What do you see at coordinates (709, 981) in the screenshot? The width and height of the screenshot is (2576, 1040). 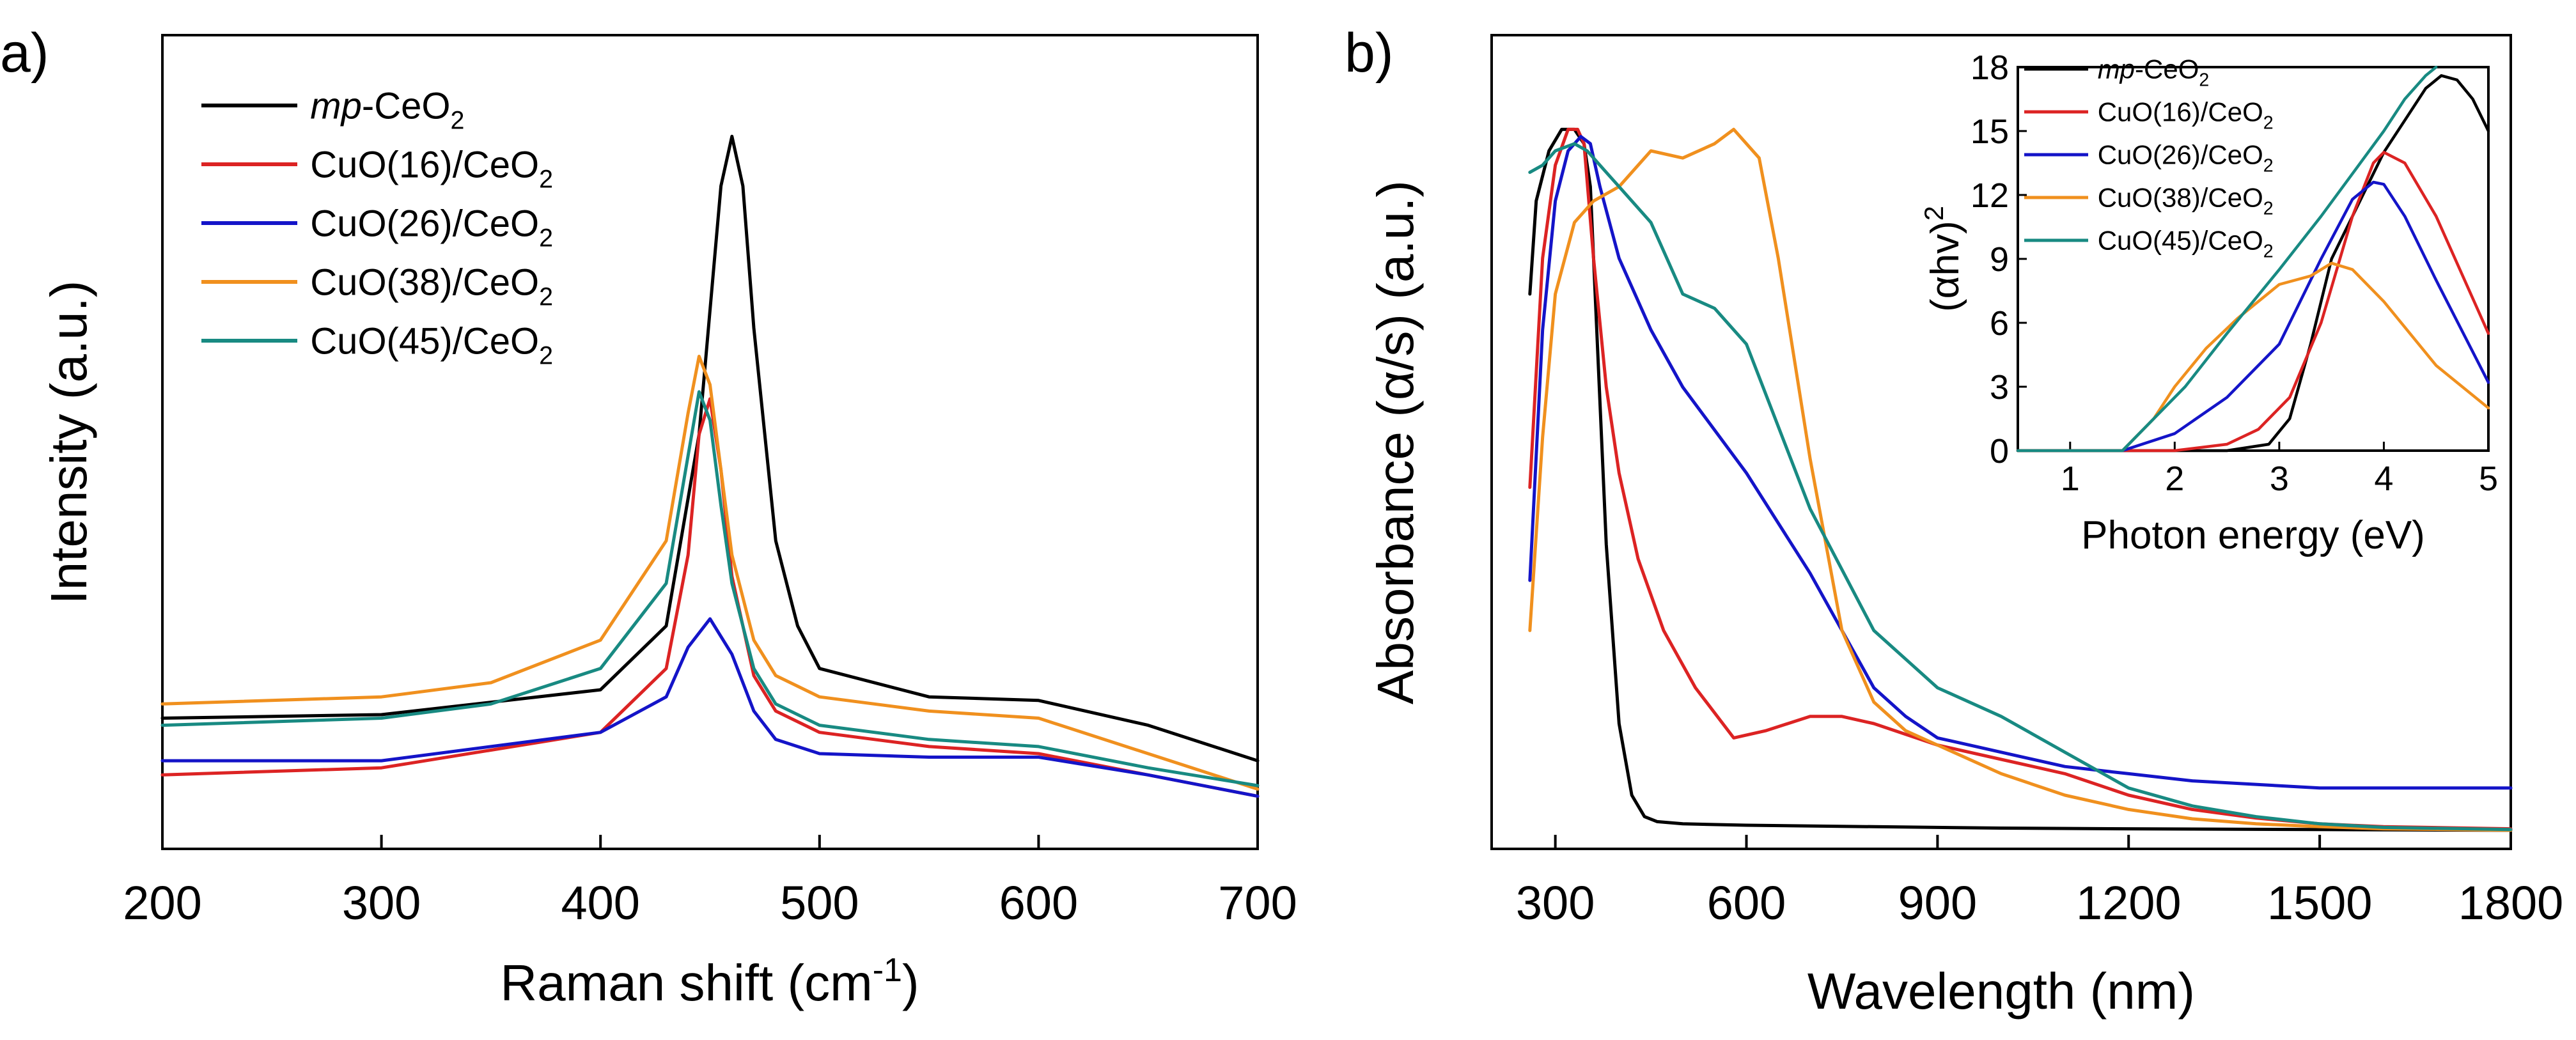 I see `panel-a-x-axis-title: Raman shift (cm-1)` at bounding box center [709, 981].